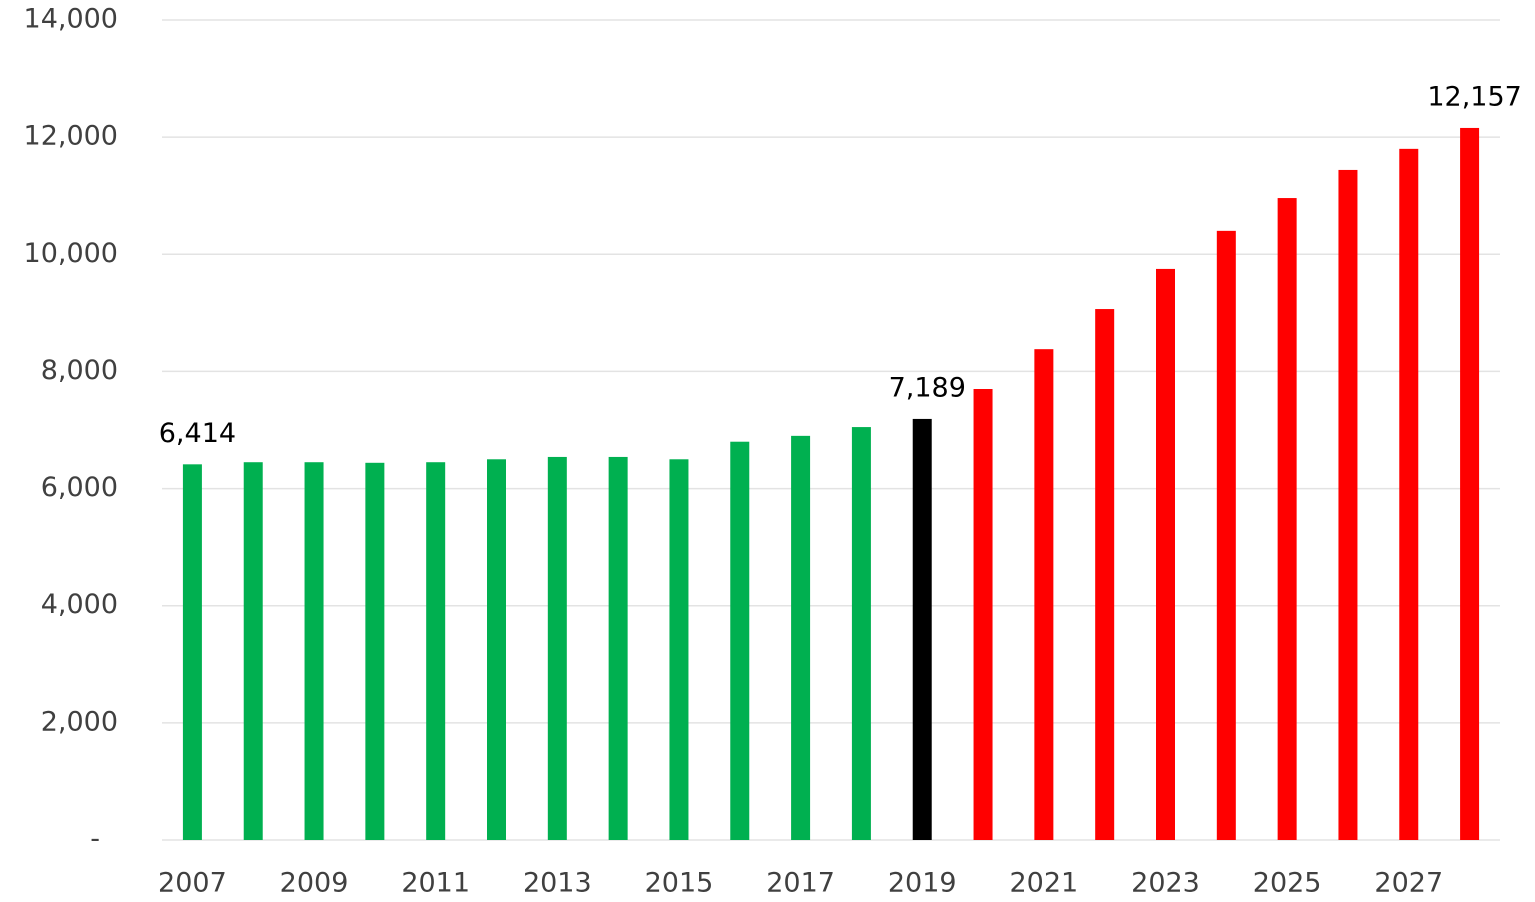  I want to click on y-tick-label: 10,000, so click(71, 253).